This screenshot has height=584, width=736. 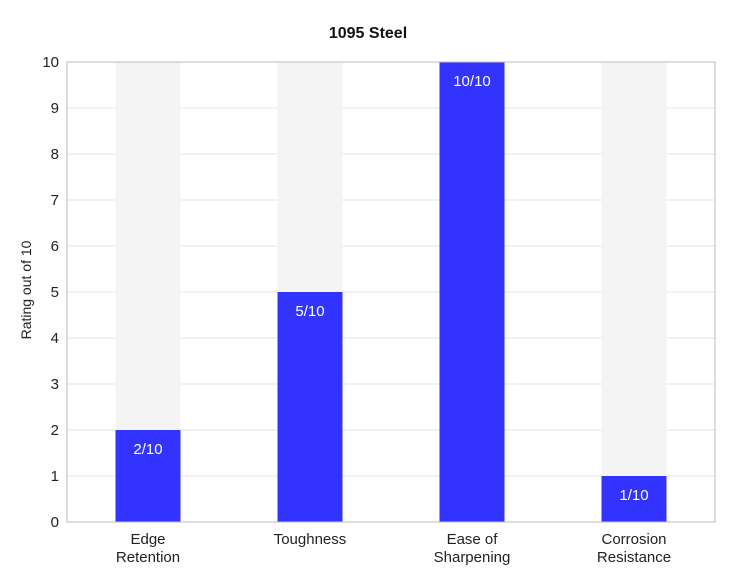 What do you see at coordinates (309, 311) in the screenshot?
I see `bar-data-label: 5/10` at bounding box center [309, 311].